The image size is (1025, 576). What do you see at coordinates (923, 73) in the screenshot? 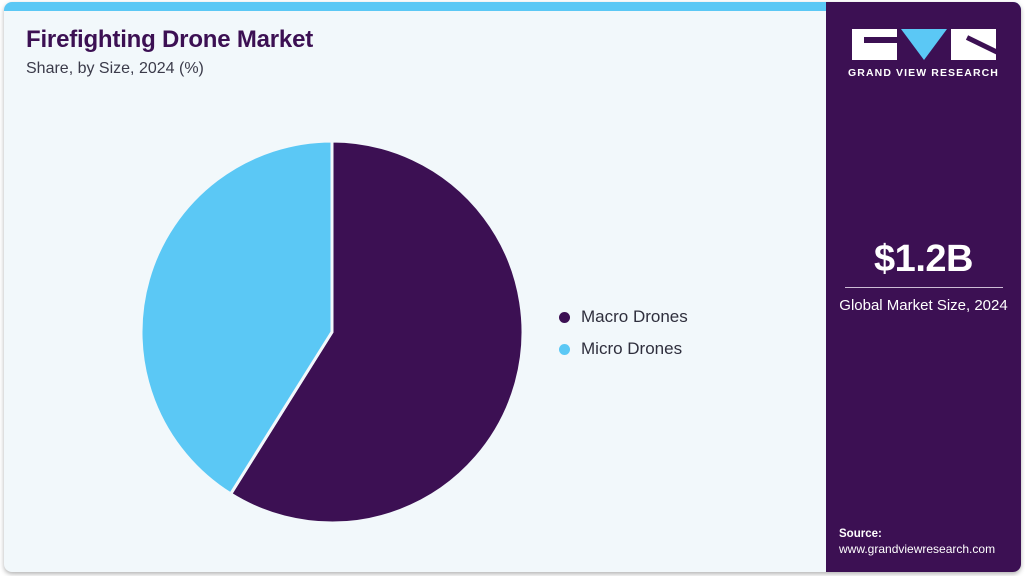
I see `logo-wordmark: GRAND VIEW RESEARCH` at bounding box center [923, 73].